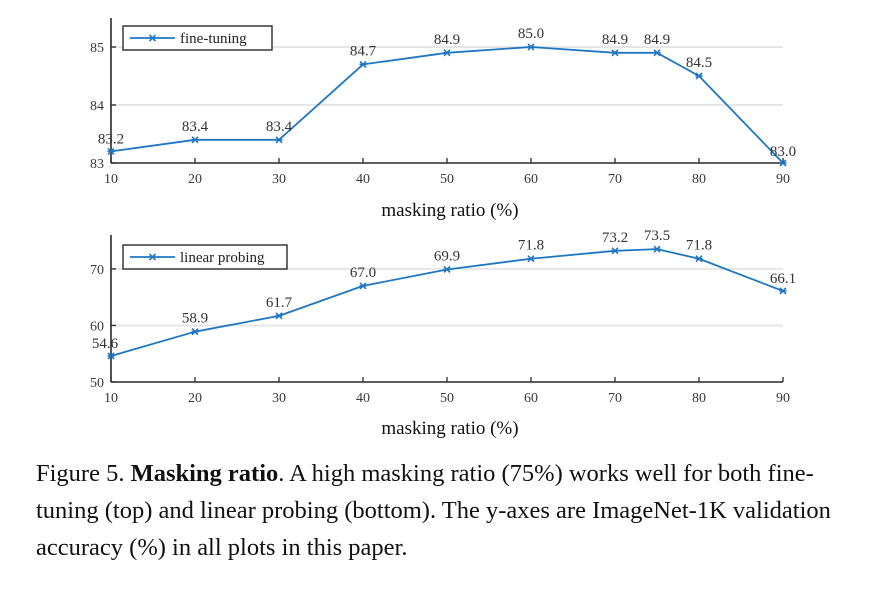  What do you see at coordinates (783, 152) in the screenshot?
I see `data-label: 83.0` at bounding box center [783, 152].